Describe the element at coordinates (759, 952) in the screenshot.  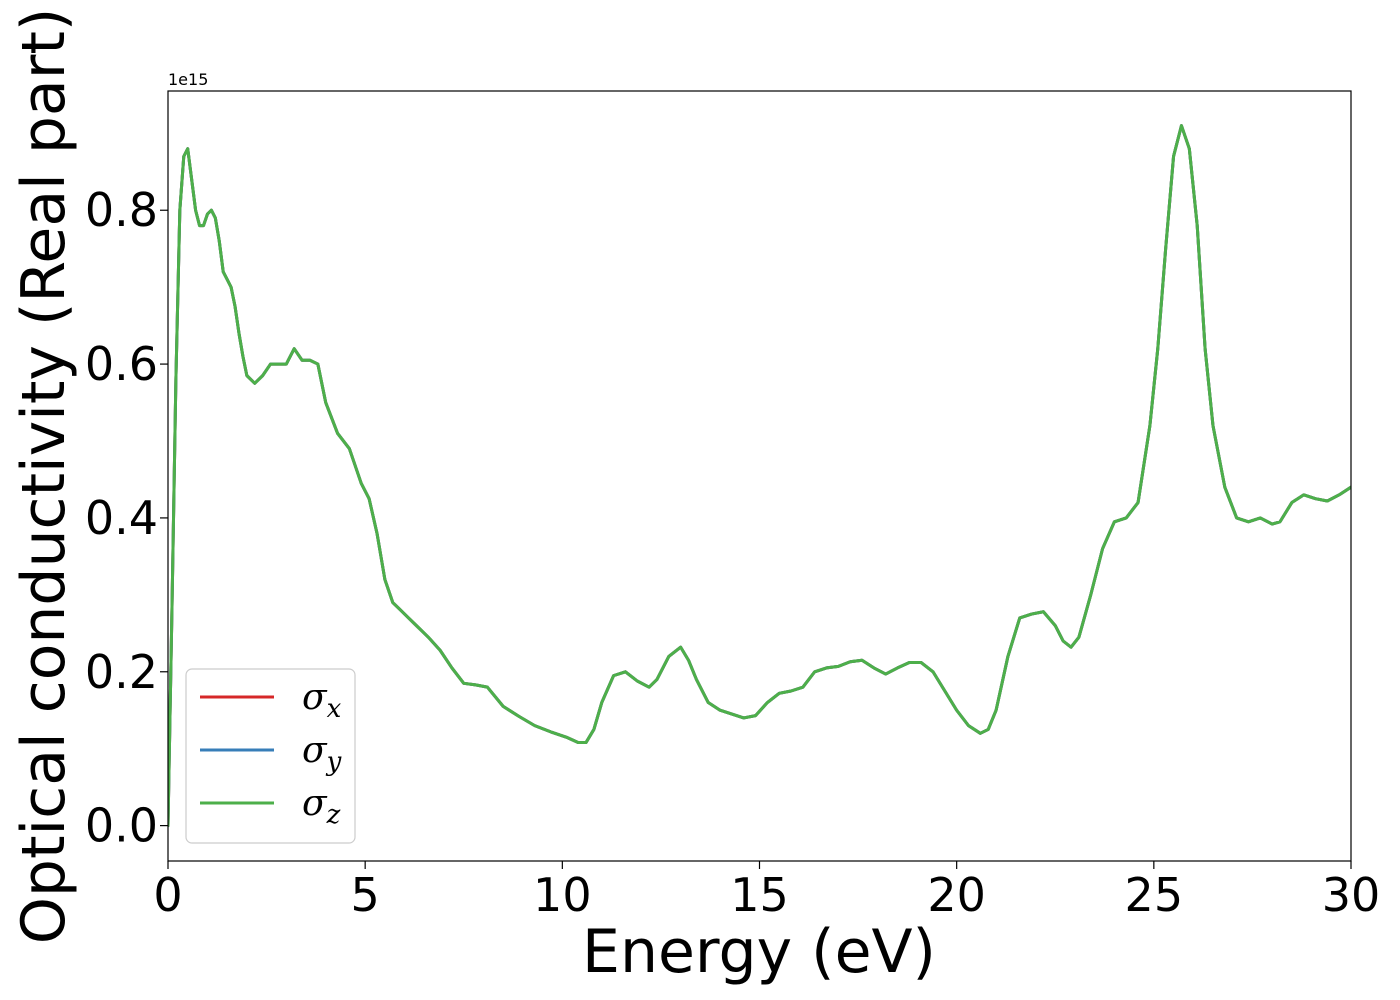
I see `x-axis-label: Energy (eV)` at that location.